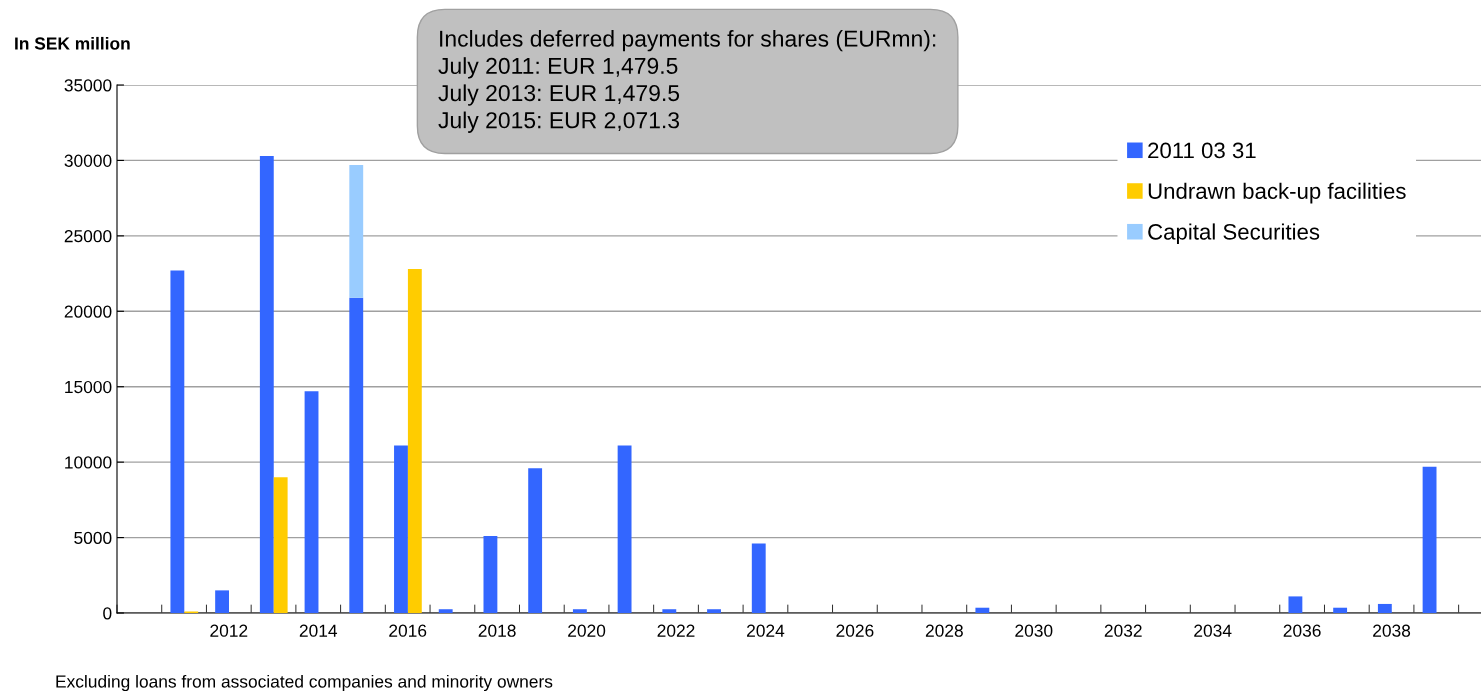  Describe the element at coordinates (88, 311) in the screenshot. I see `y-tick-label: 20000` at that location.